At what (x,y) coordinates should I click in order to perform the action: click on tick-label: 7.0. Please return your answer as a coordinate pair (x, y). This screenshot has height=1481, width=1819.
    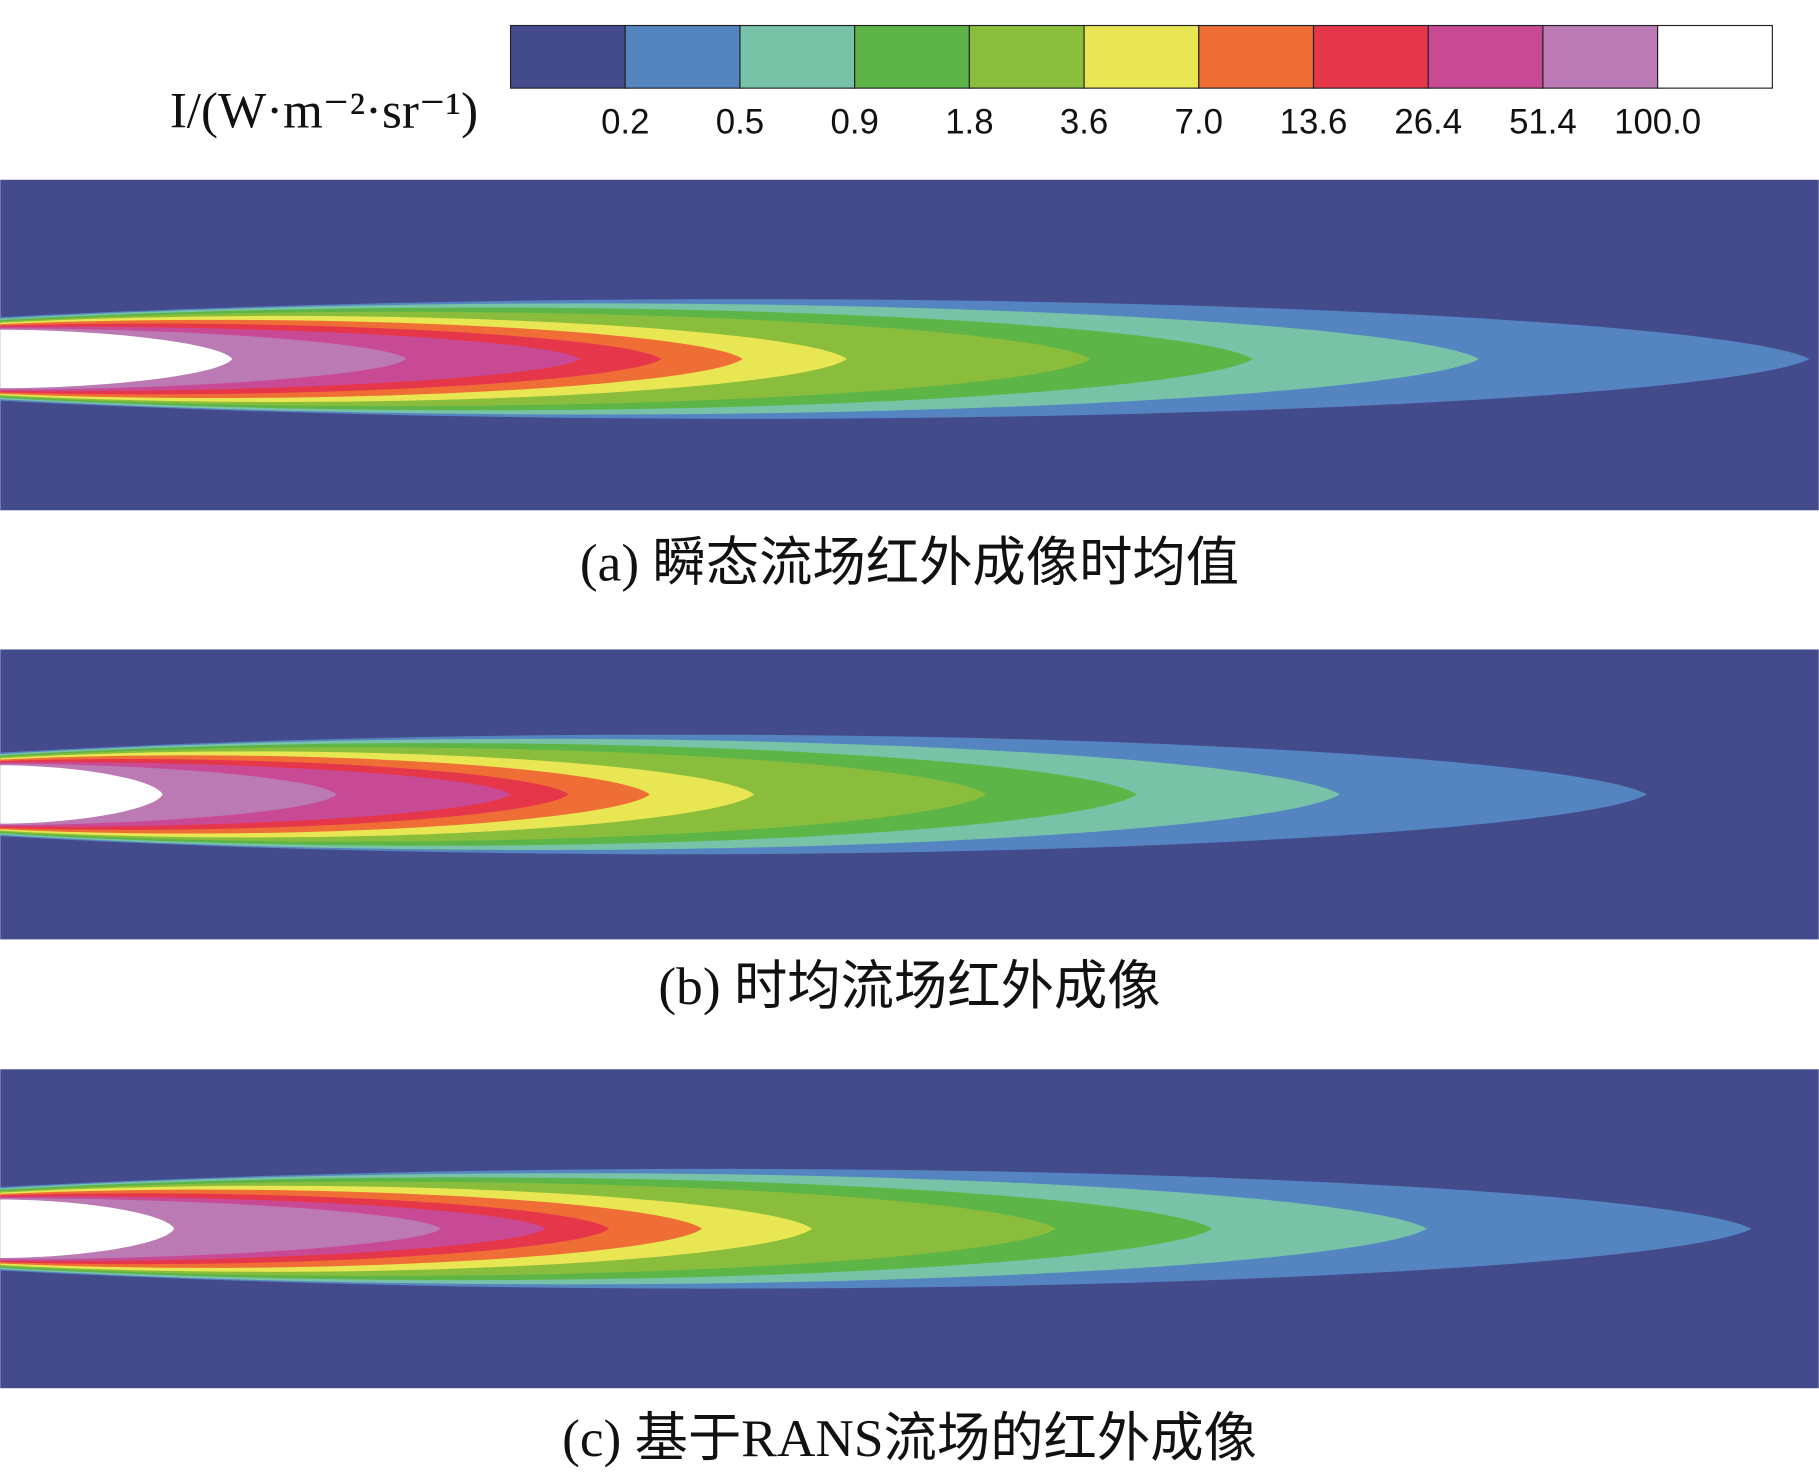
    Looking at the image, I should click on (1199, 122).